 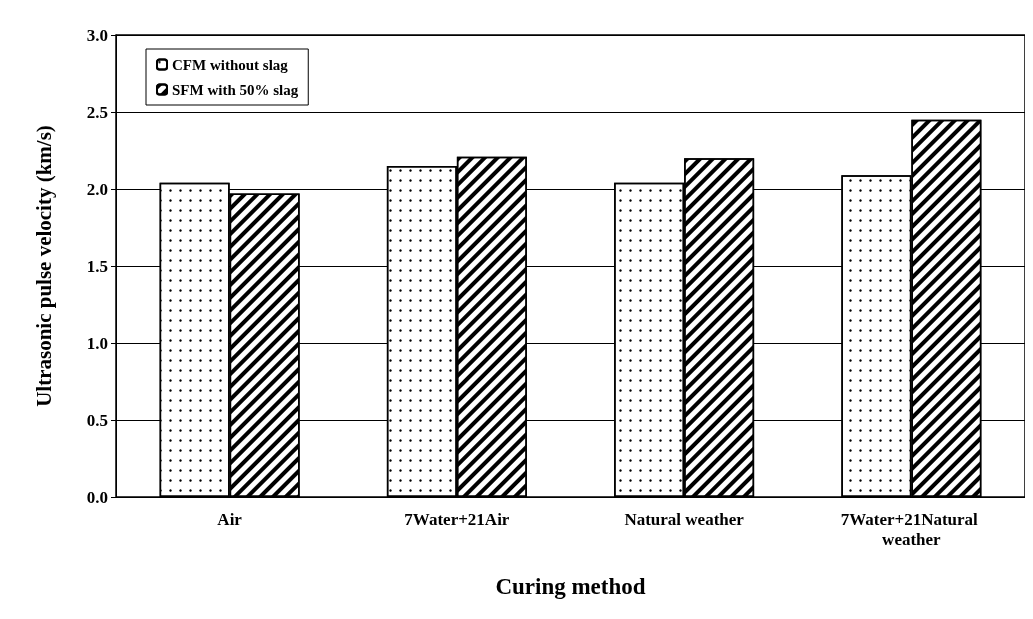 I want to click on y-tick-label: 0.0, so click(x=97, y=497).